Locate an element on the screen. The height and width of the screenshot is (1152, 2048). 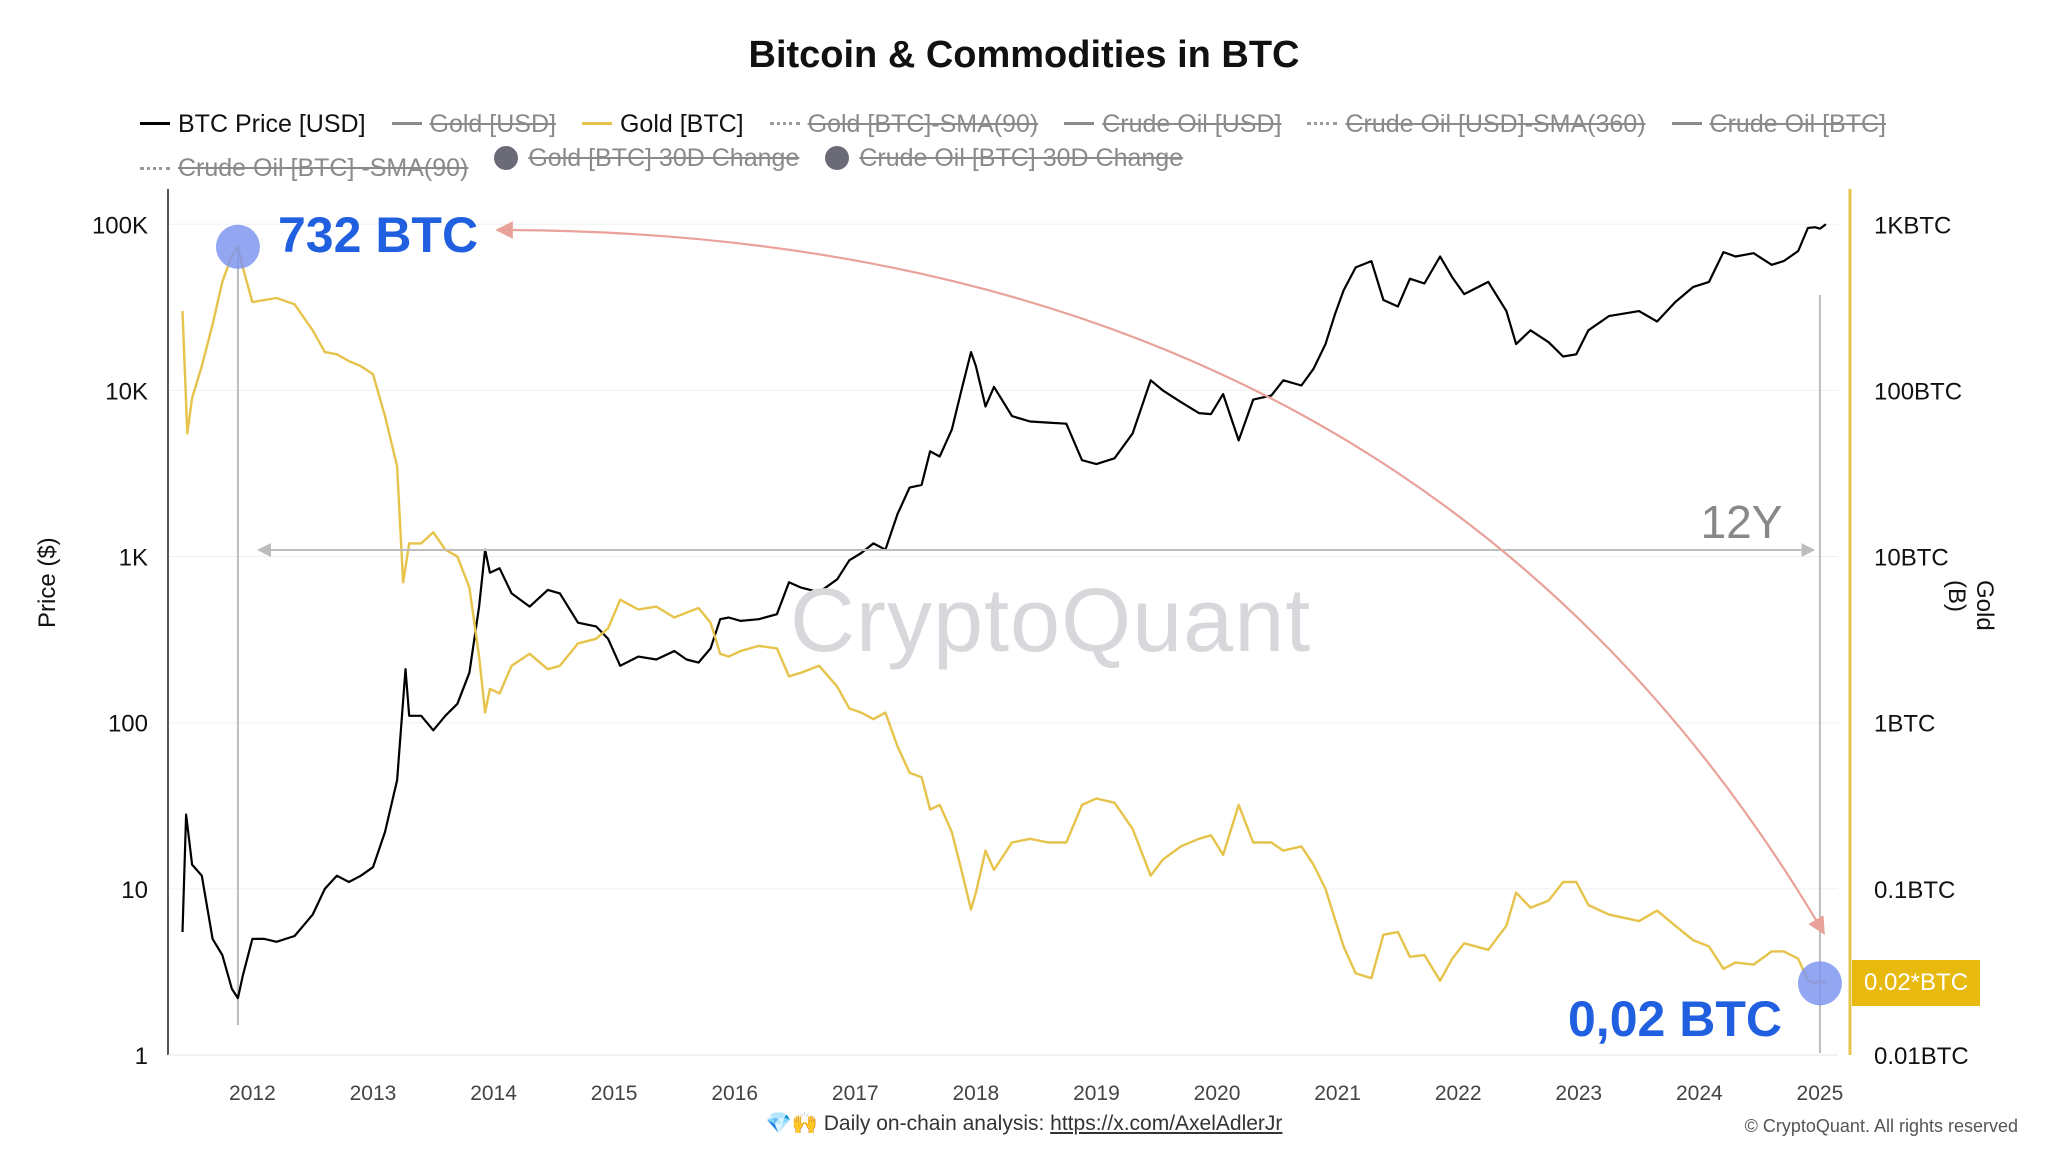
legend-item: BTC Price [USD] is located at coordinates (253, 124).